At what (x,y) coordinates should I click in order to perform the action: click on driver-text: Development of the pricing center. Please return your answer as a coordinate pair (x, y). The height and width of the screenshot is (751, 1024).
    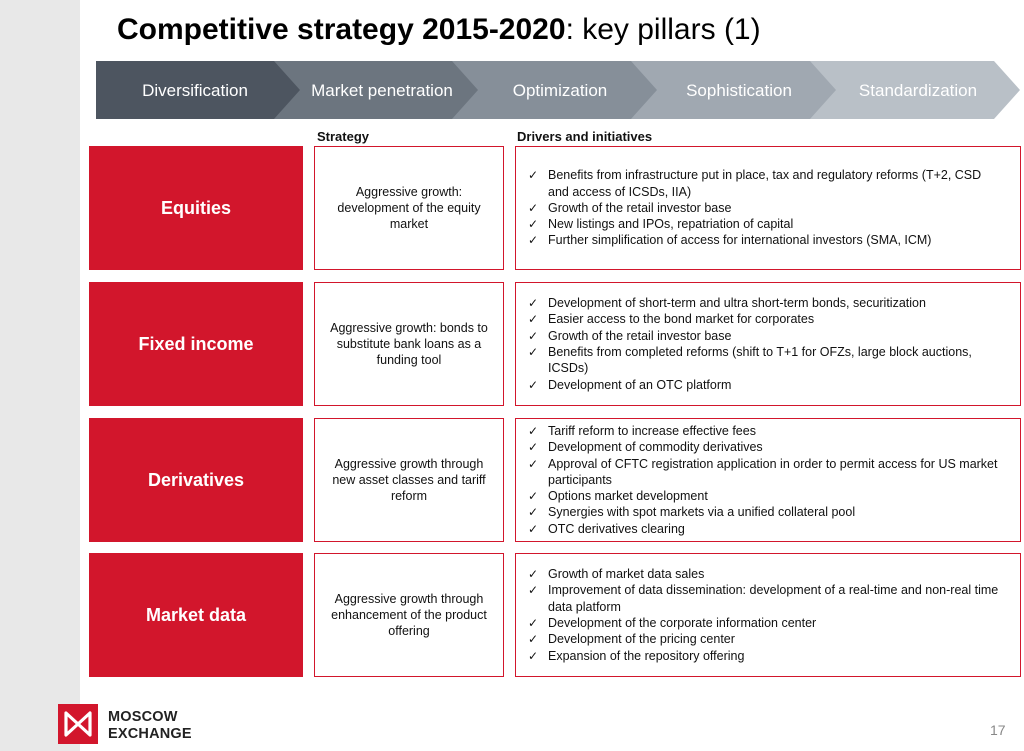
    Looking at the image, I should click on (641, 639).